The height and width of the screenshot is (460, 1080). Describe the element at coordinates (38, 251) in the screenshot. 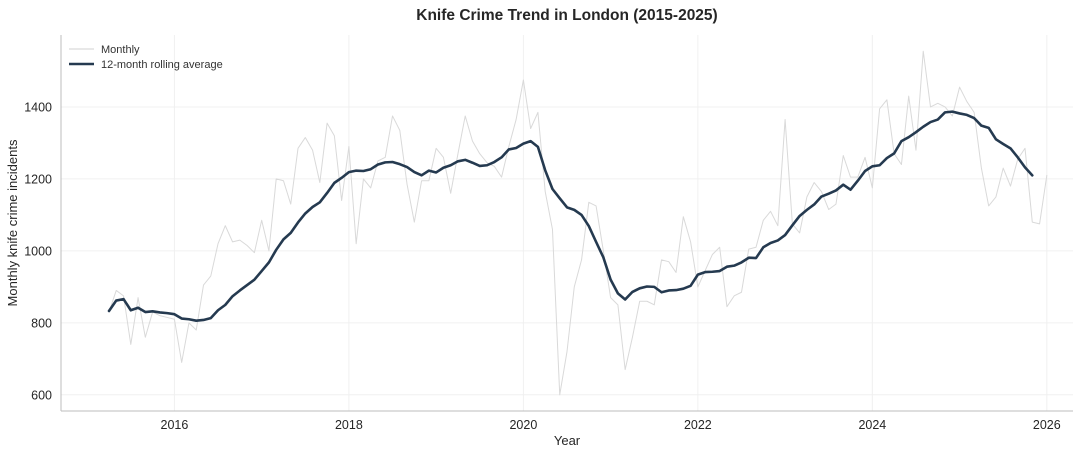

I see `y-tick-label-1000: 1000` at that location.